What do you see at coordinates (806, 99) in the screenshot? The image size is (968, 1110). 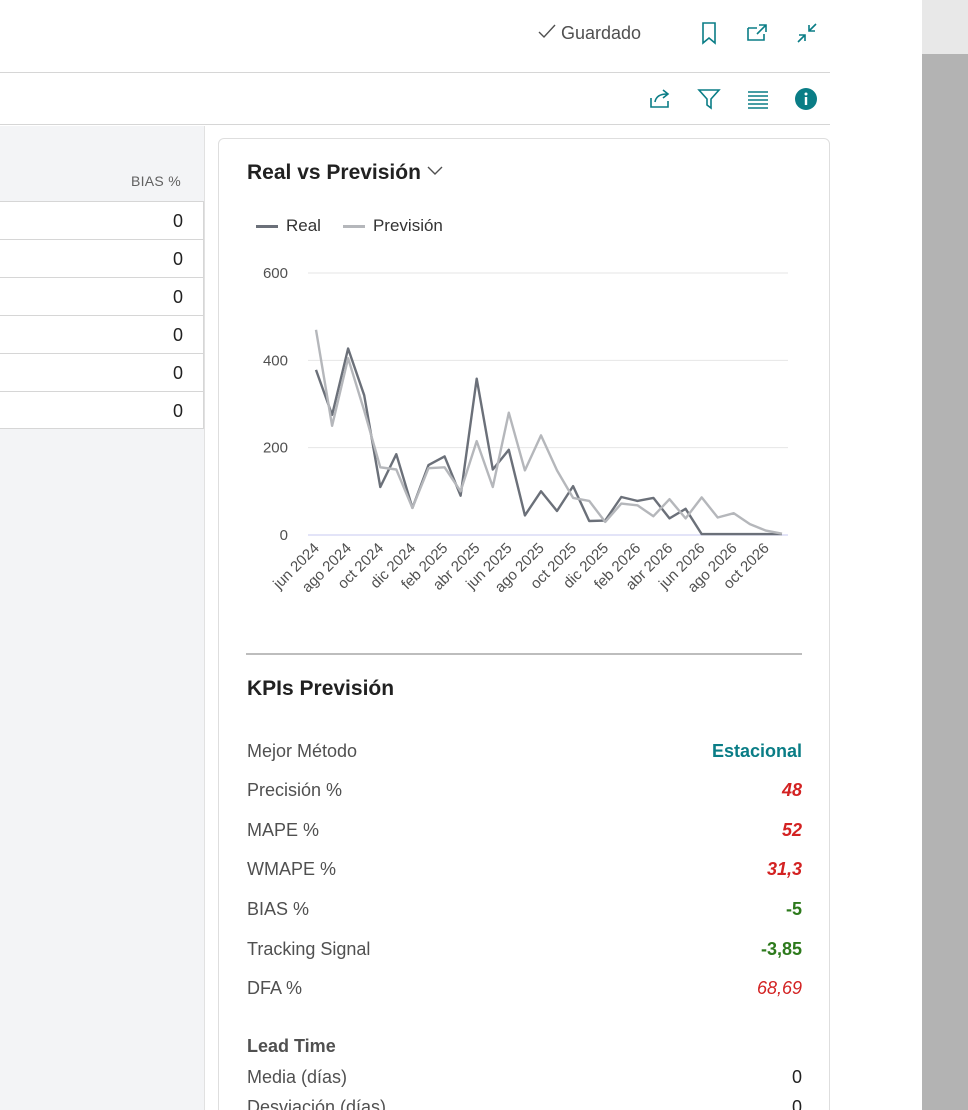 I see `info-icon` at bounding box center [806, 99].